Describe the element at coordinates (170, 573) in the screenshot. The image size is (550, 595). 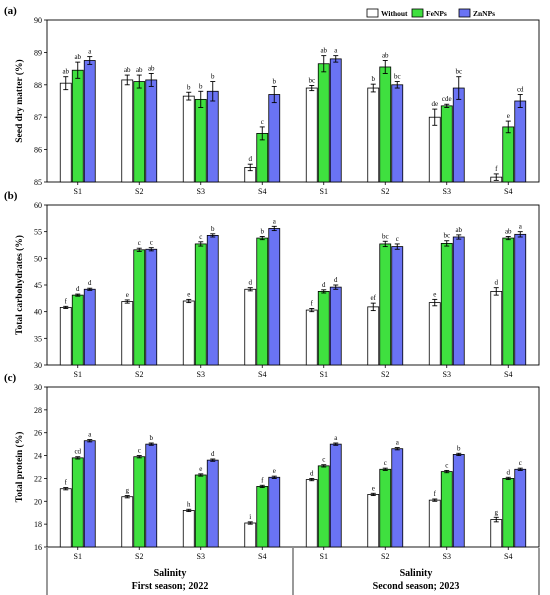
I see `season1-salinity-label: Salinity` at that location.